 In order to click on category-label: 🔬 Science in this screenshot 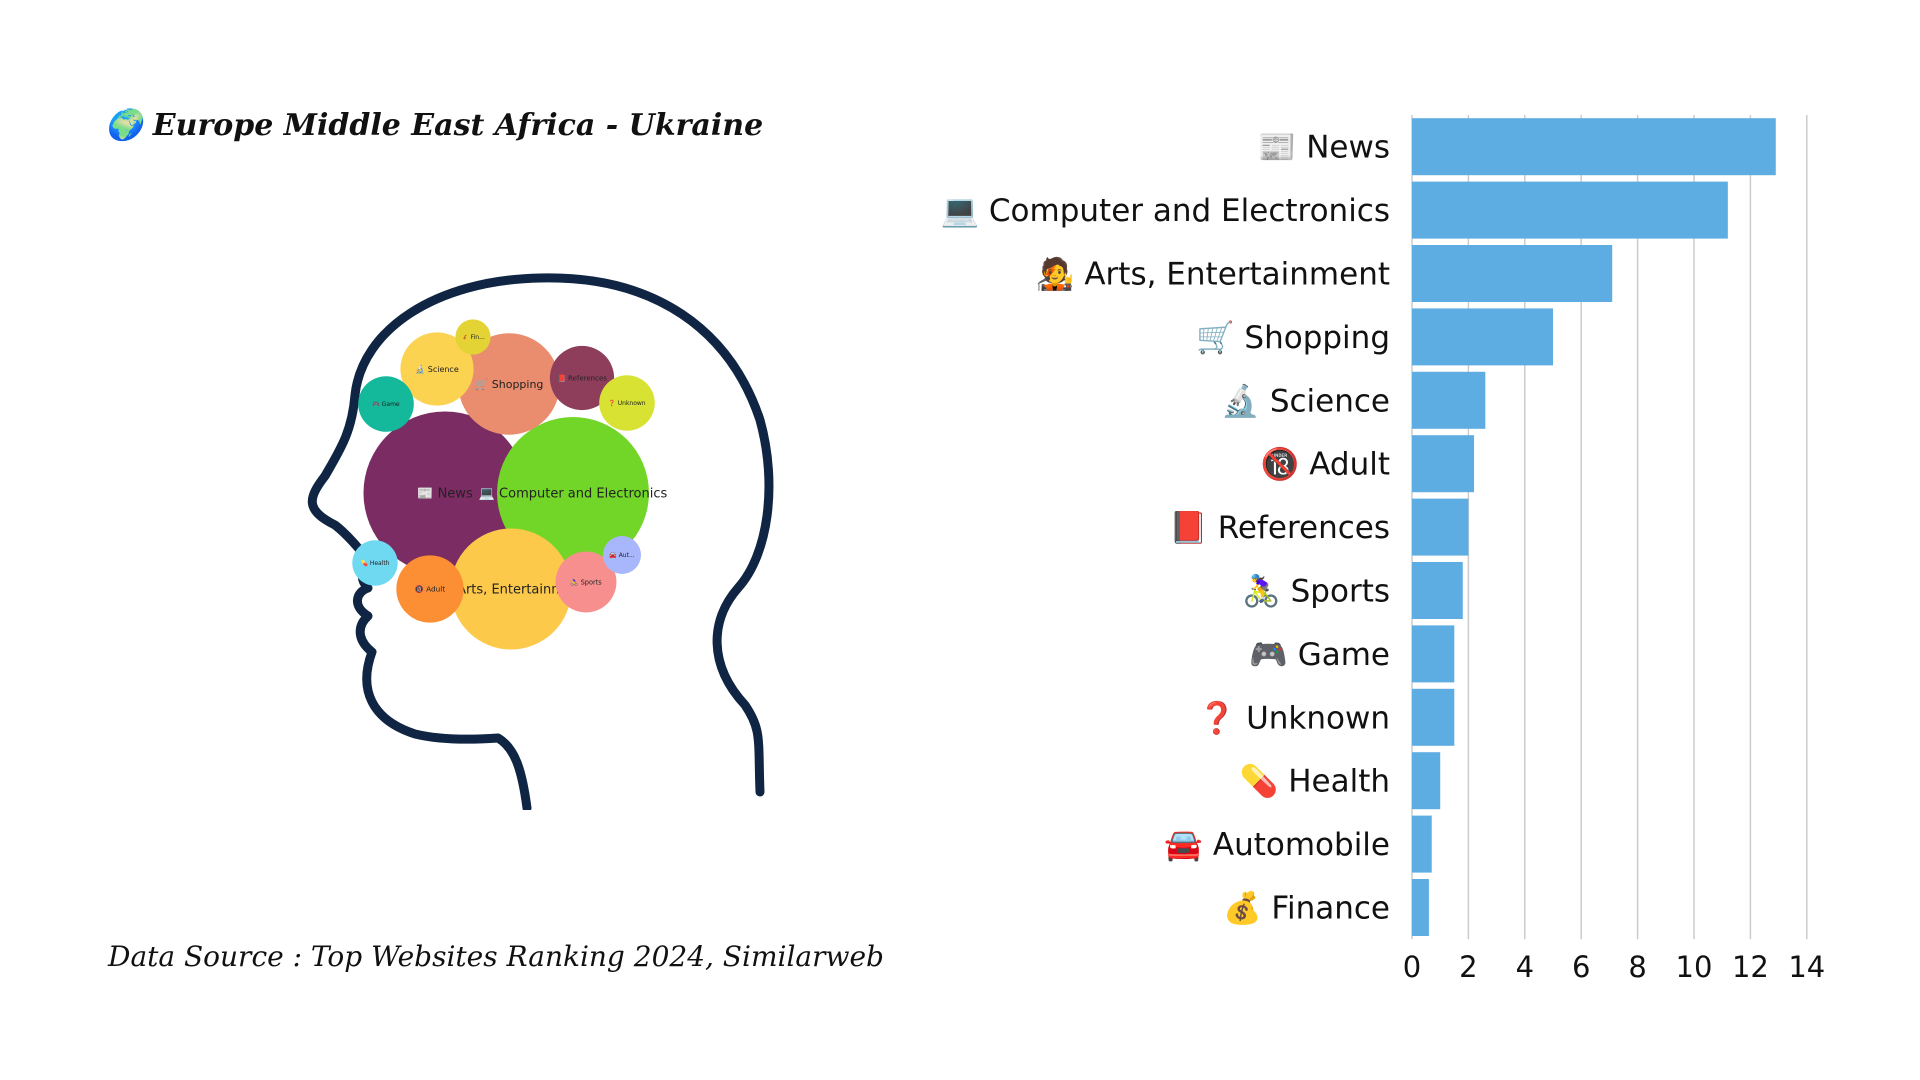, I will do `click(1305, 400)`.